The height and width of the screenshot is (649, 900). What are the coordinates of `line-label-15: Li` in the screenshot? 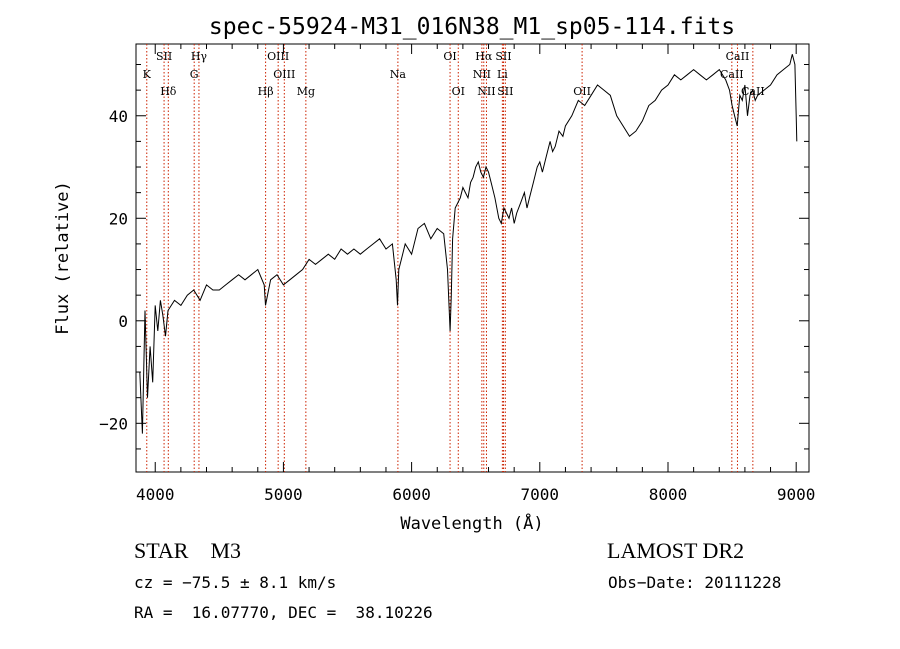 It's located at (502, 74).